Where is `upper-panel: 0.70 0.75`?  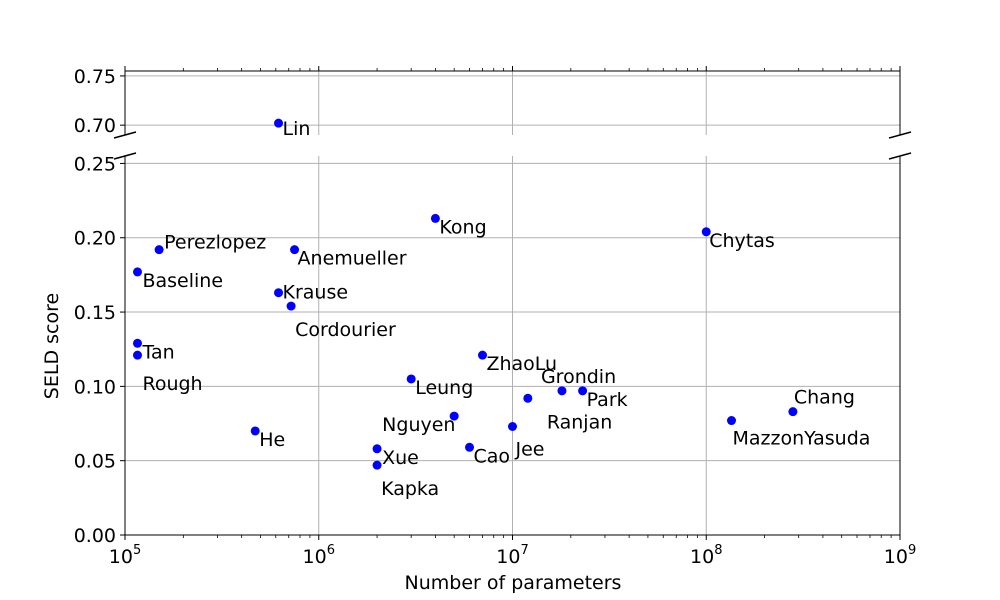
upper-panel: 0.70 0.75 is located at coordinates (487, 101).